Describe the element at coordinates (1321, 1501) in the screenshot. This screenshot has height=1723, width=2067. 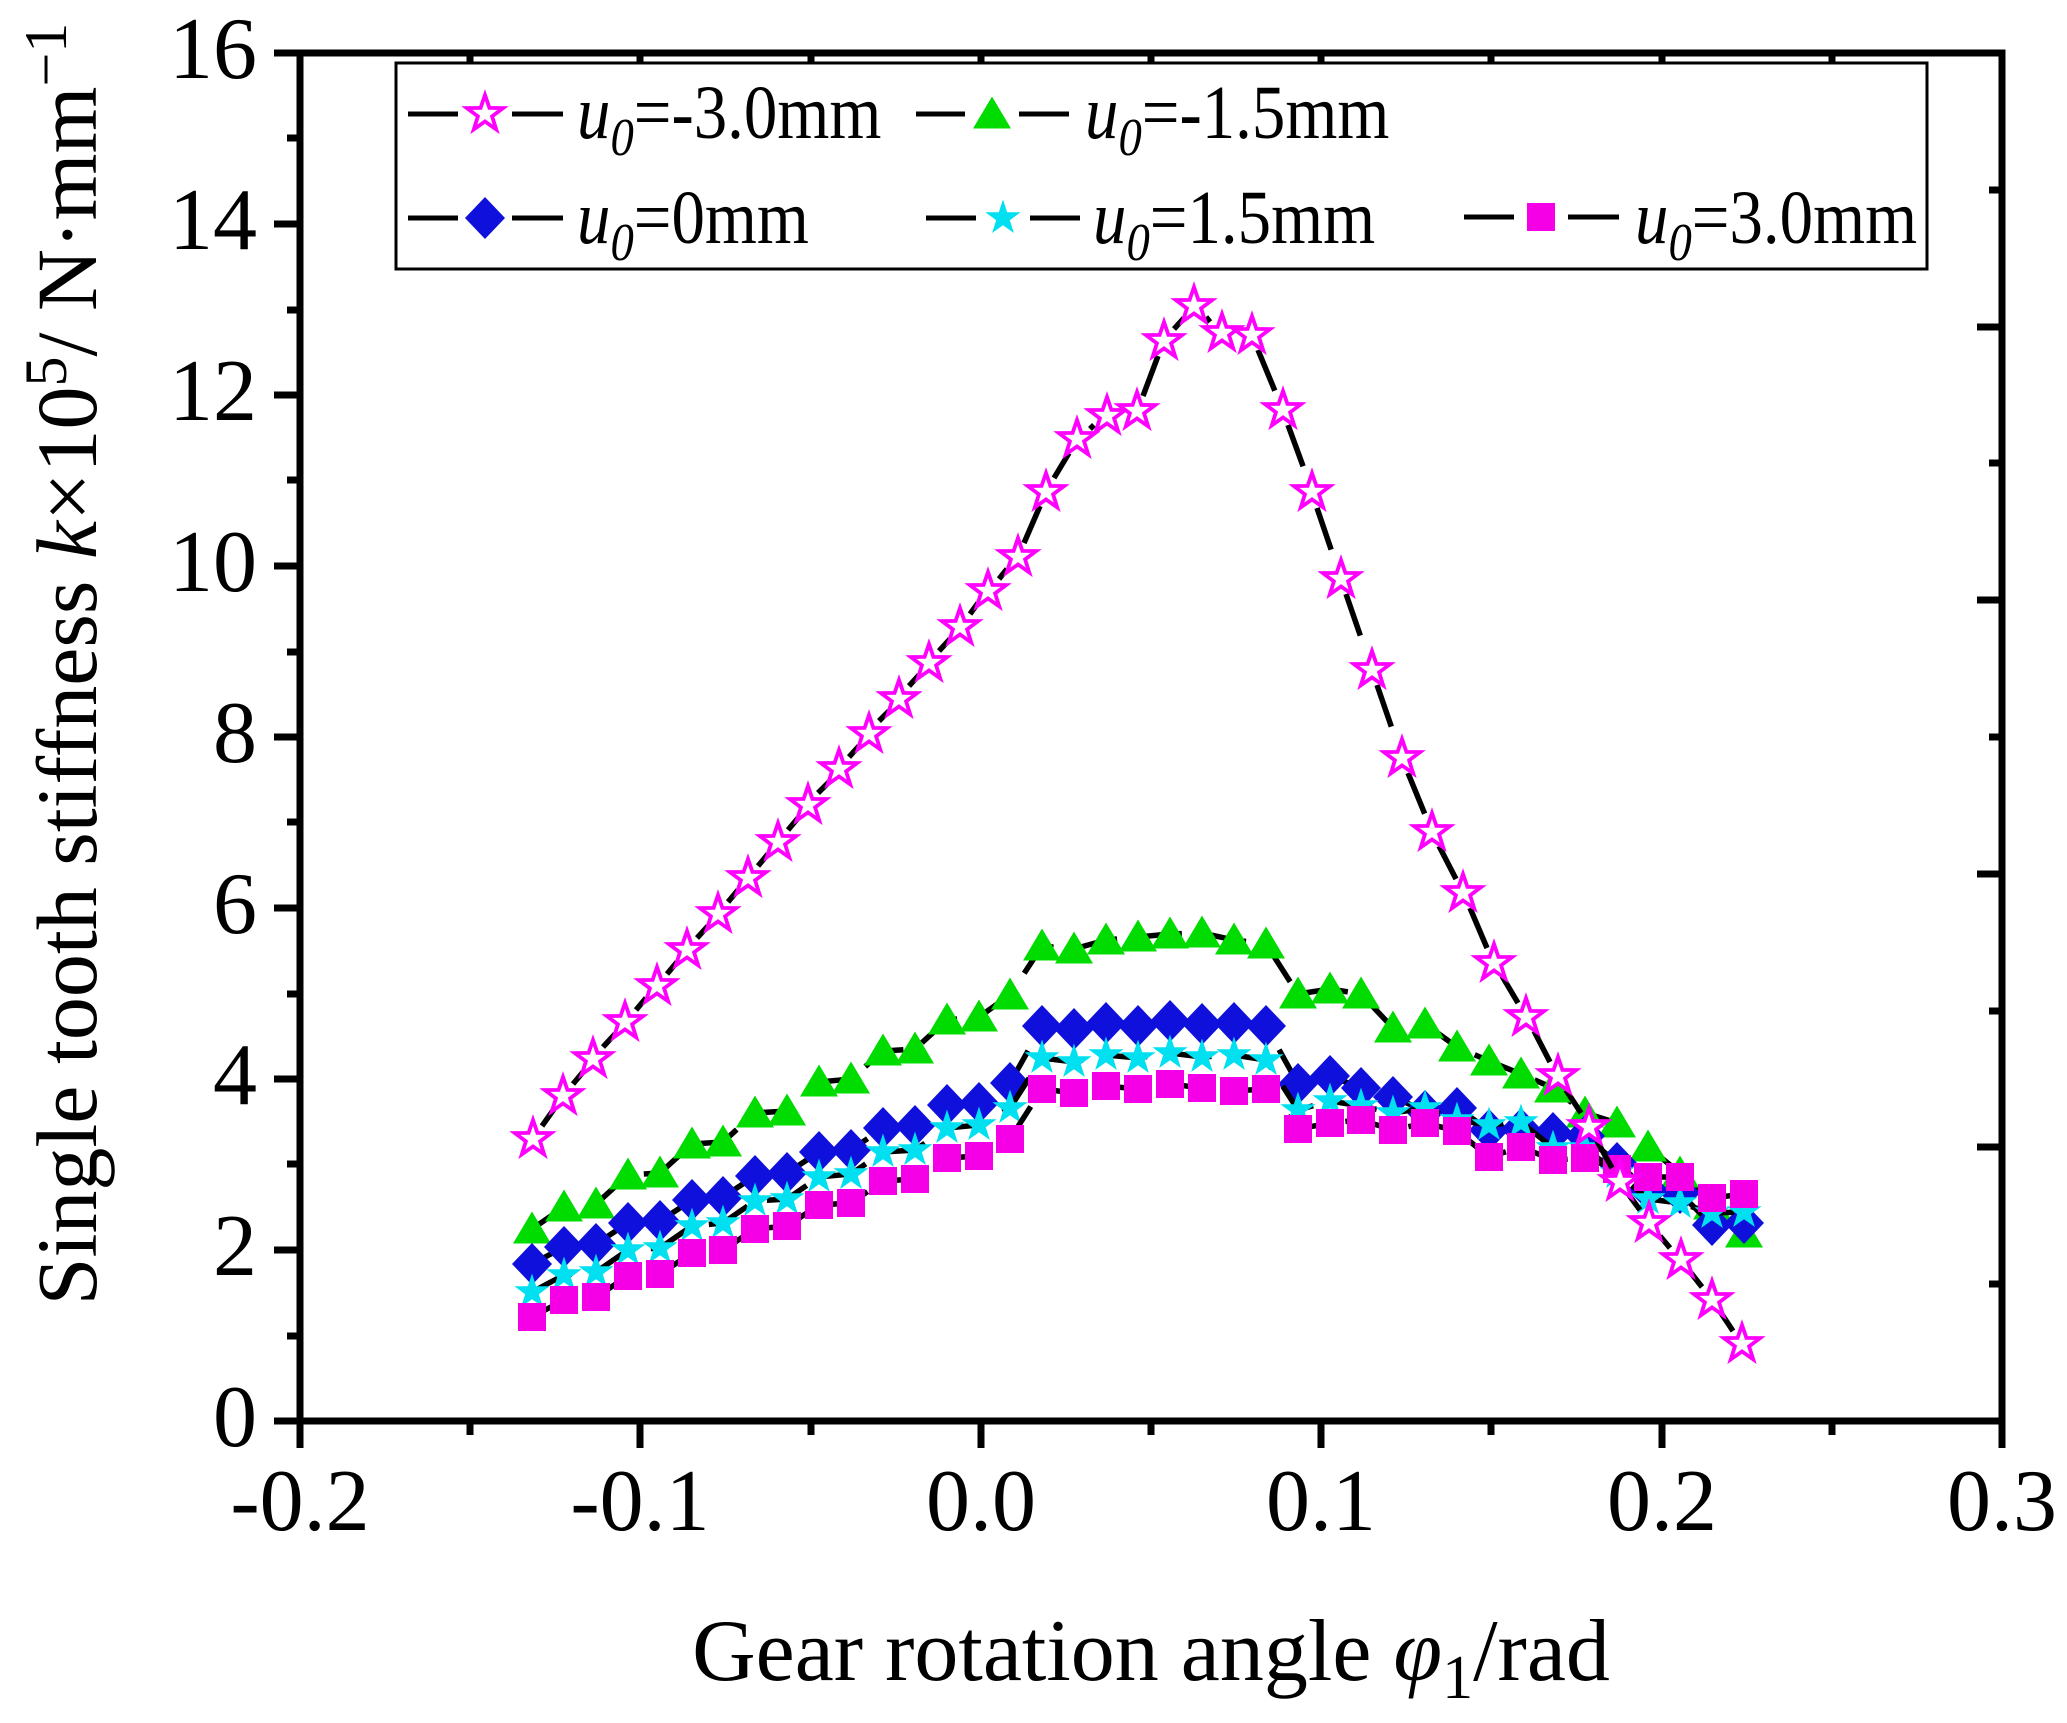
I see `svg-text: 0.1` at that location.